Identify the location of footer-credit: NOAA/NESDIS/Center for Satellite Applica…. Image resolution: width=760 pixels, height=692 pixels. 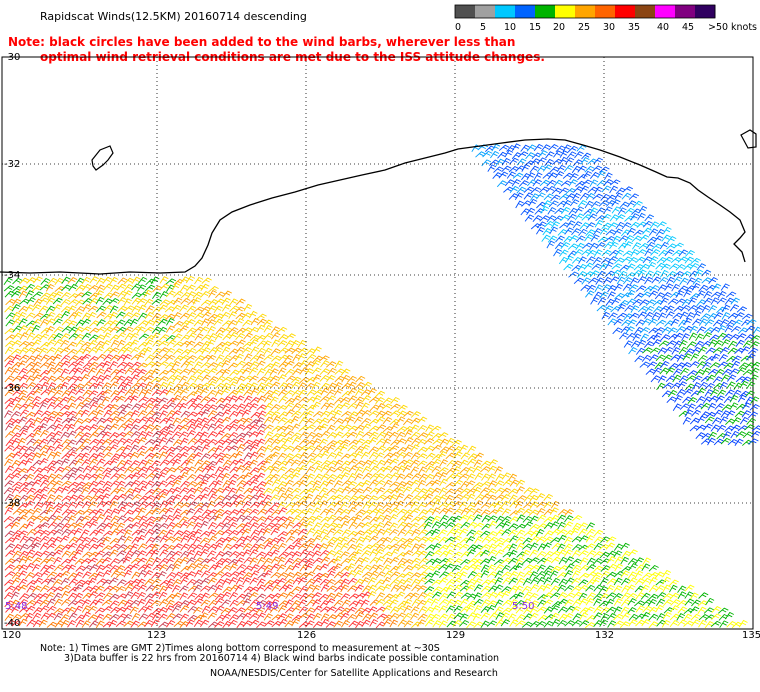
(354, 673).